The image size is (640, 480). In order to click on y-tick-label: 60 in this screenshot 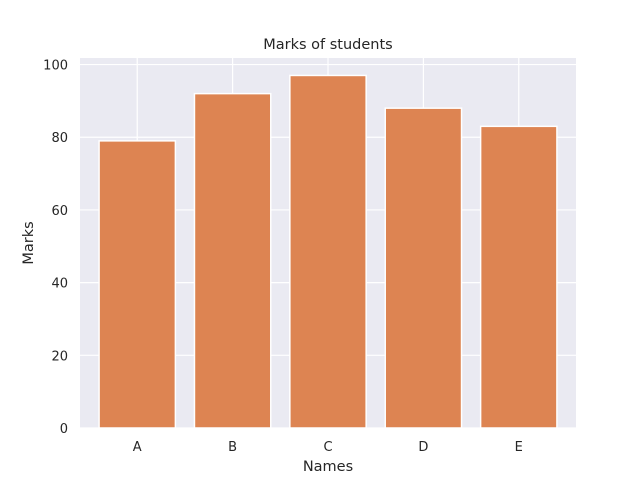, I will do `click(59, 211)`.